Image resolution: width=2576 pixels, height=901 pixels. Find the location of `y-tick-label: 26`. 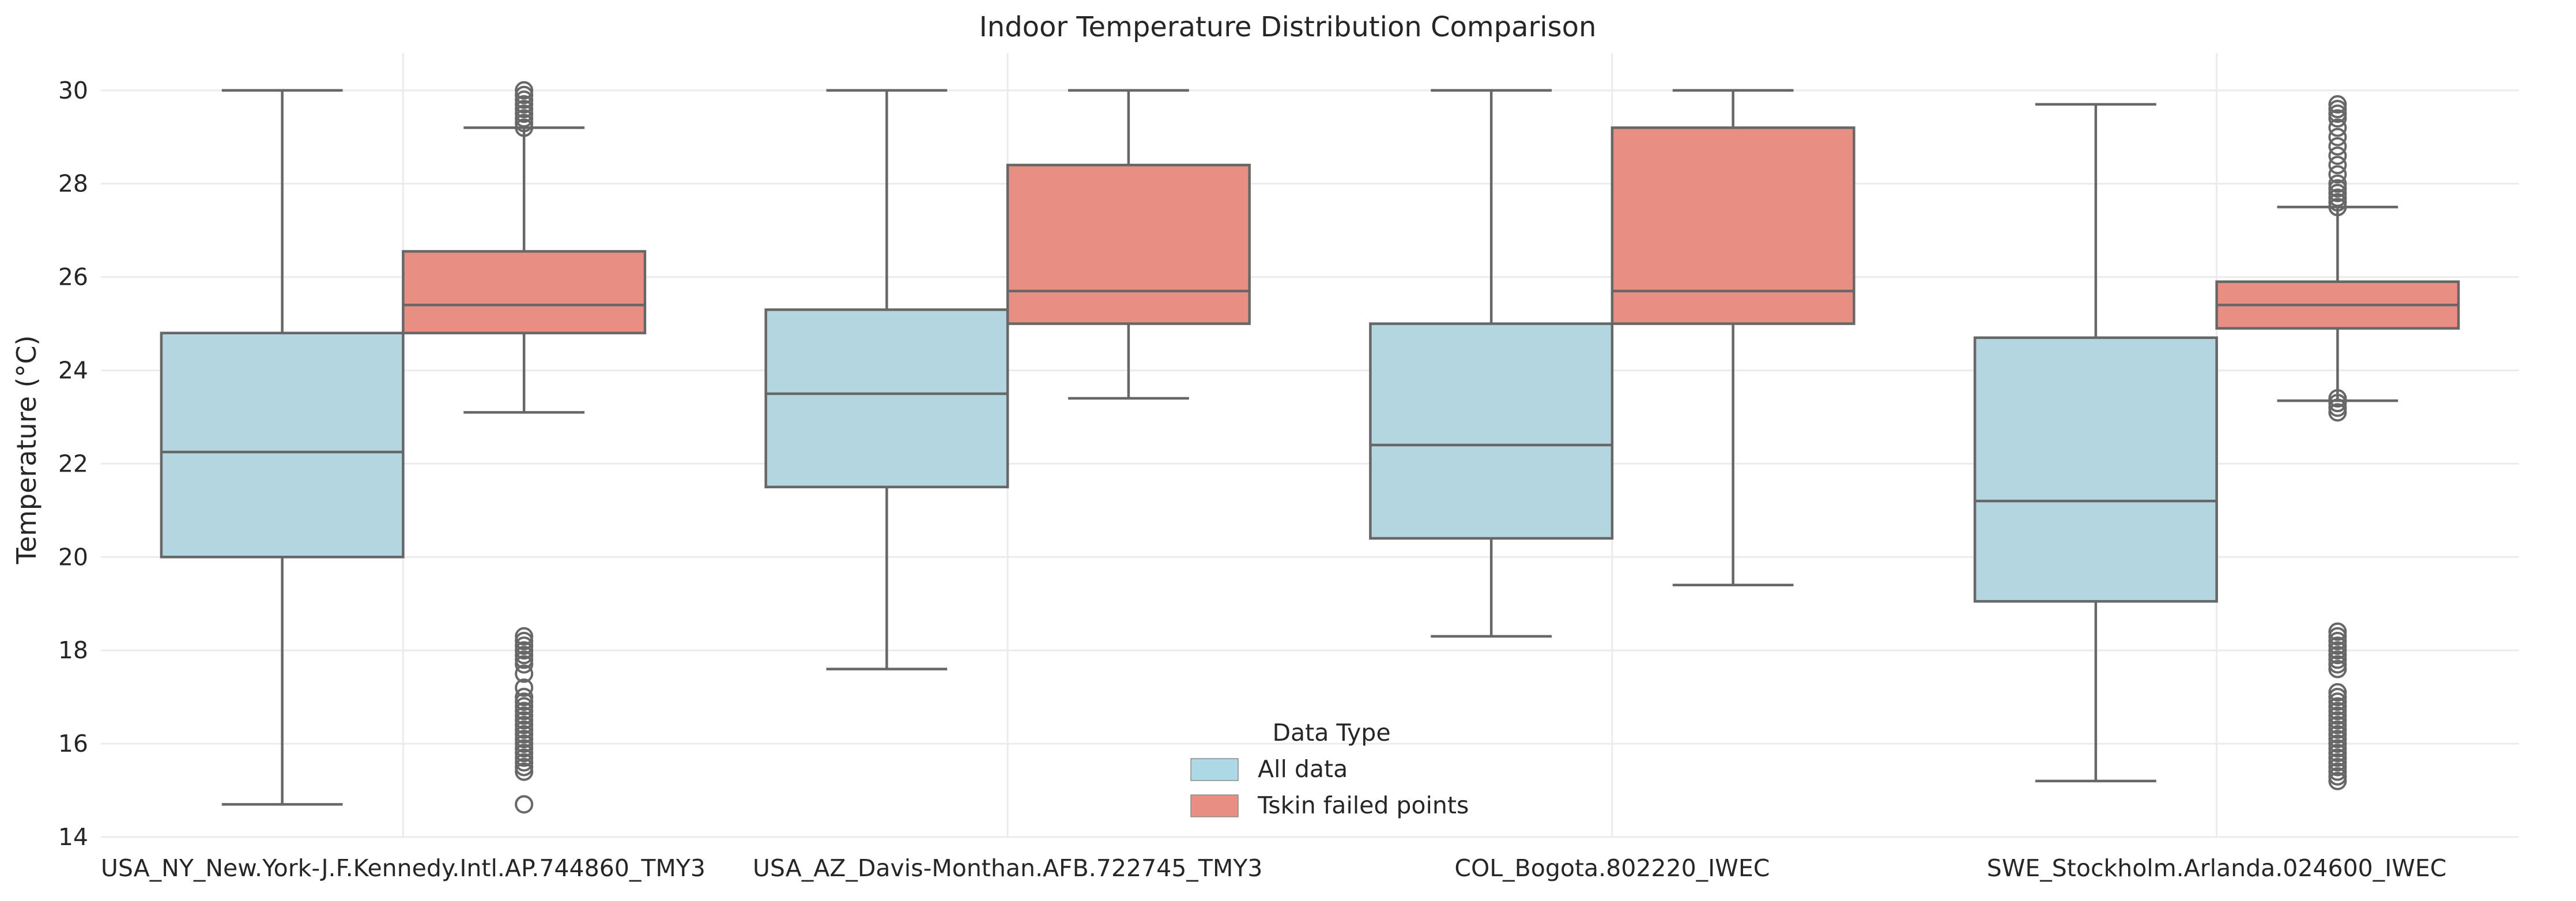

y-tick-label: 26 is located at coordinates (73, 277).